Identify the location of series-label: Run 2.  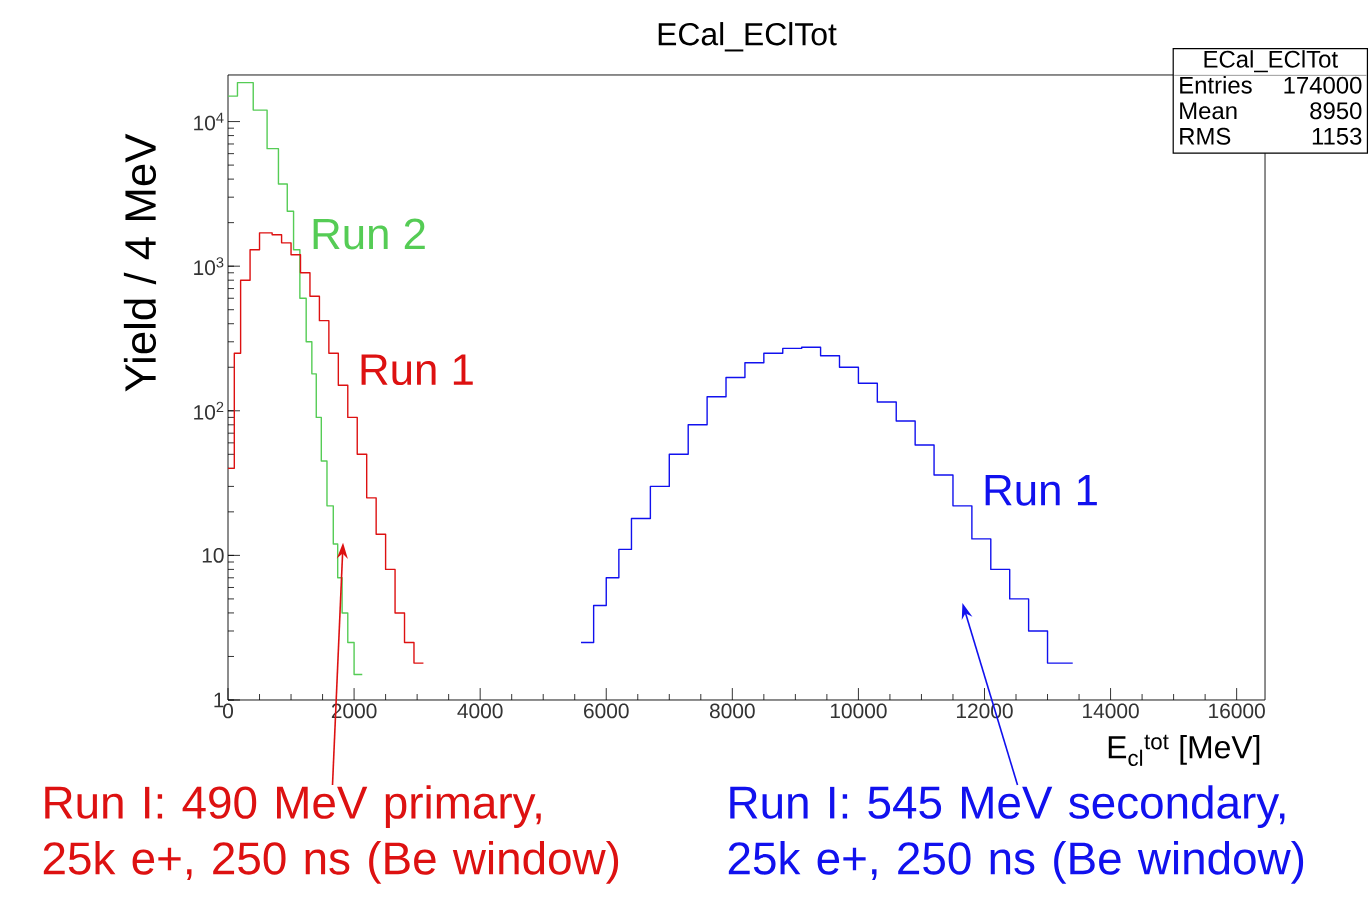
(369, 234).